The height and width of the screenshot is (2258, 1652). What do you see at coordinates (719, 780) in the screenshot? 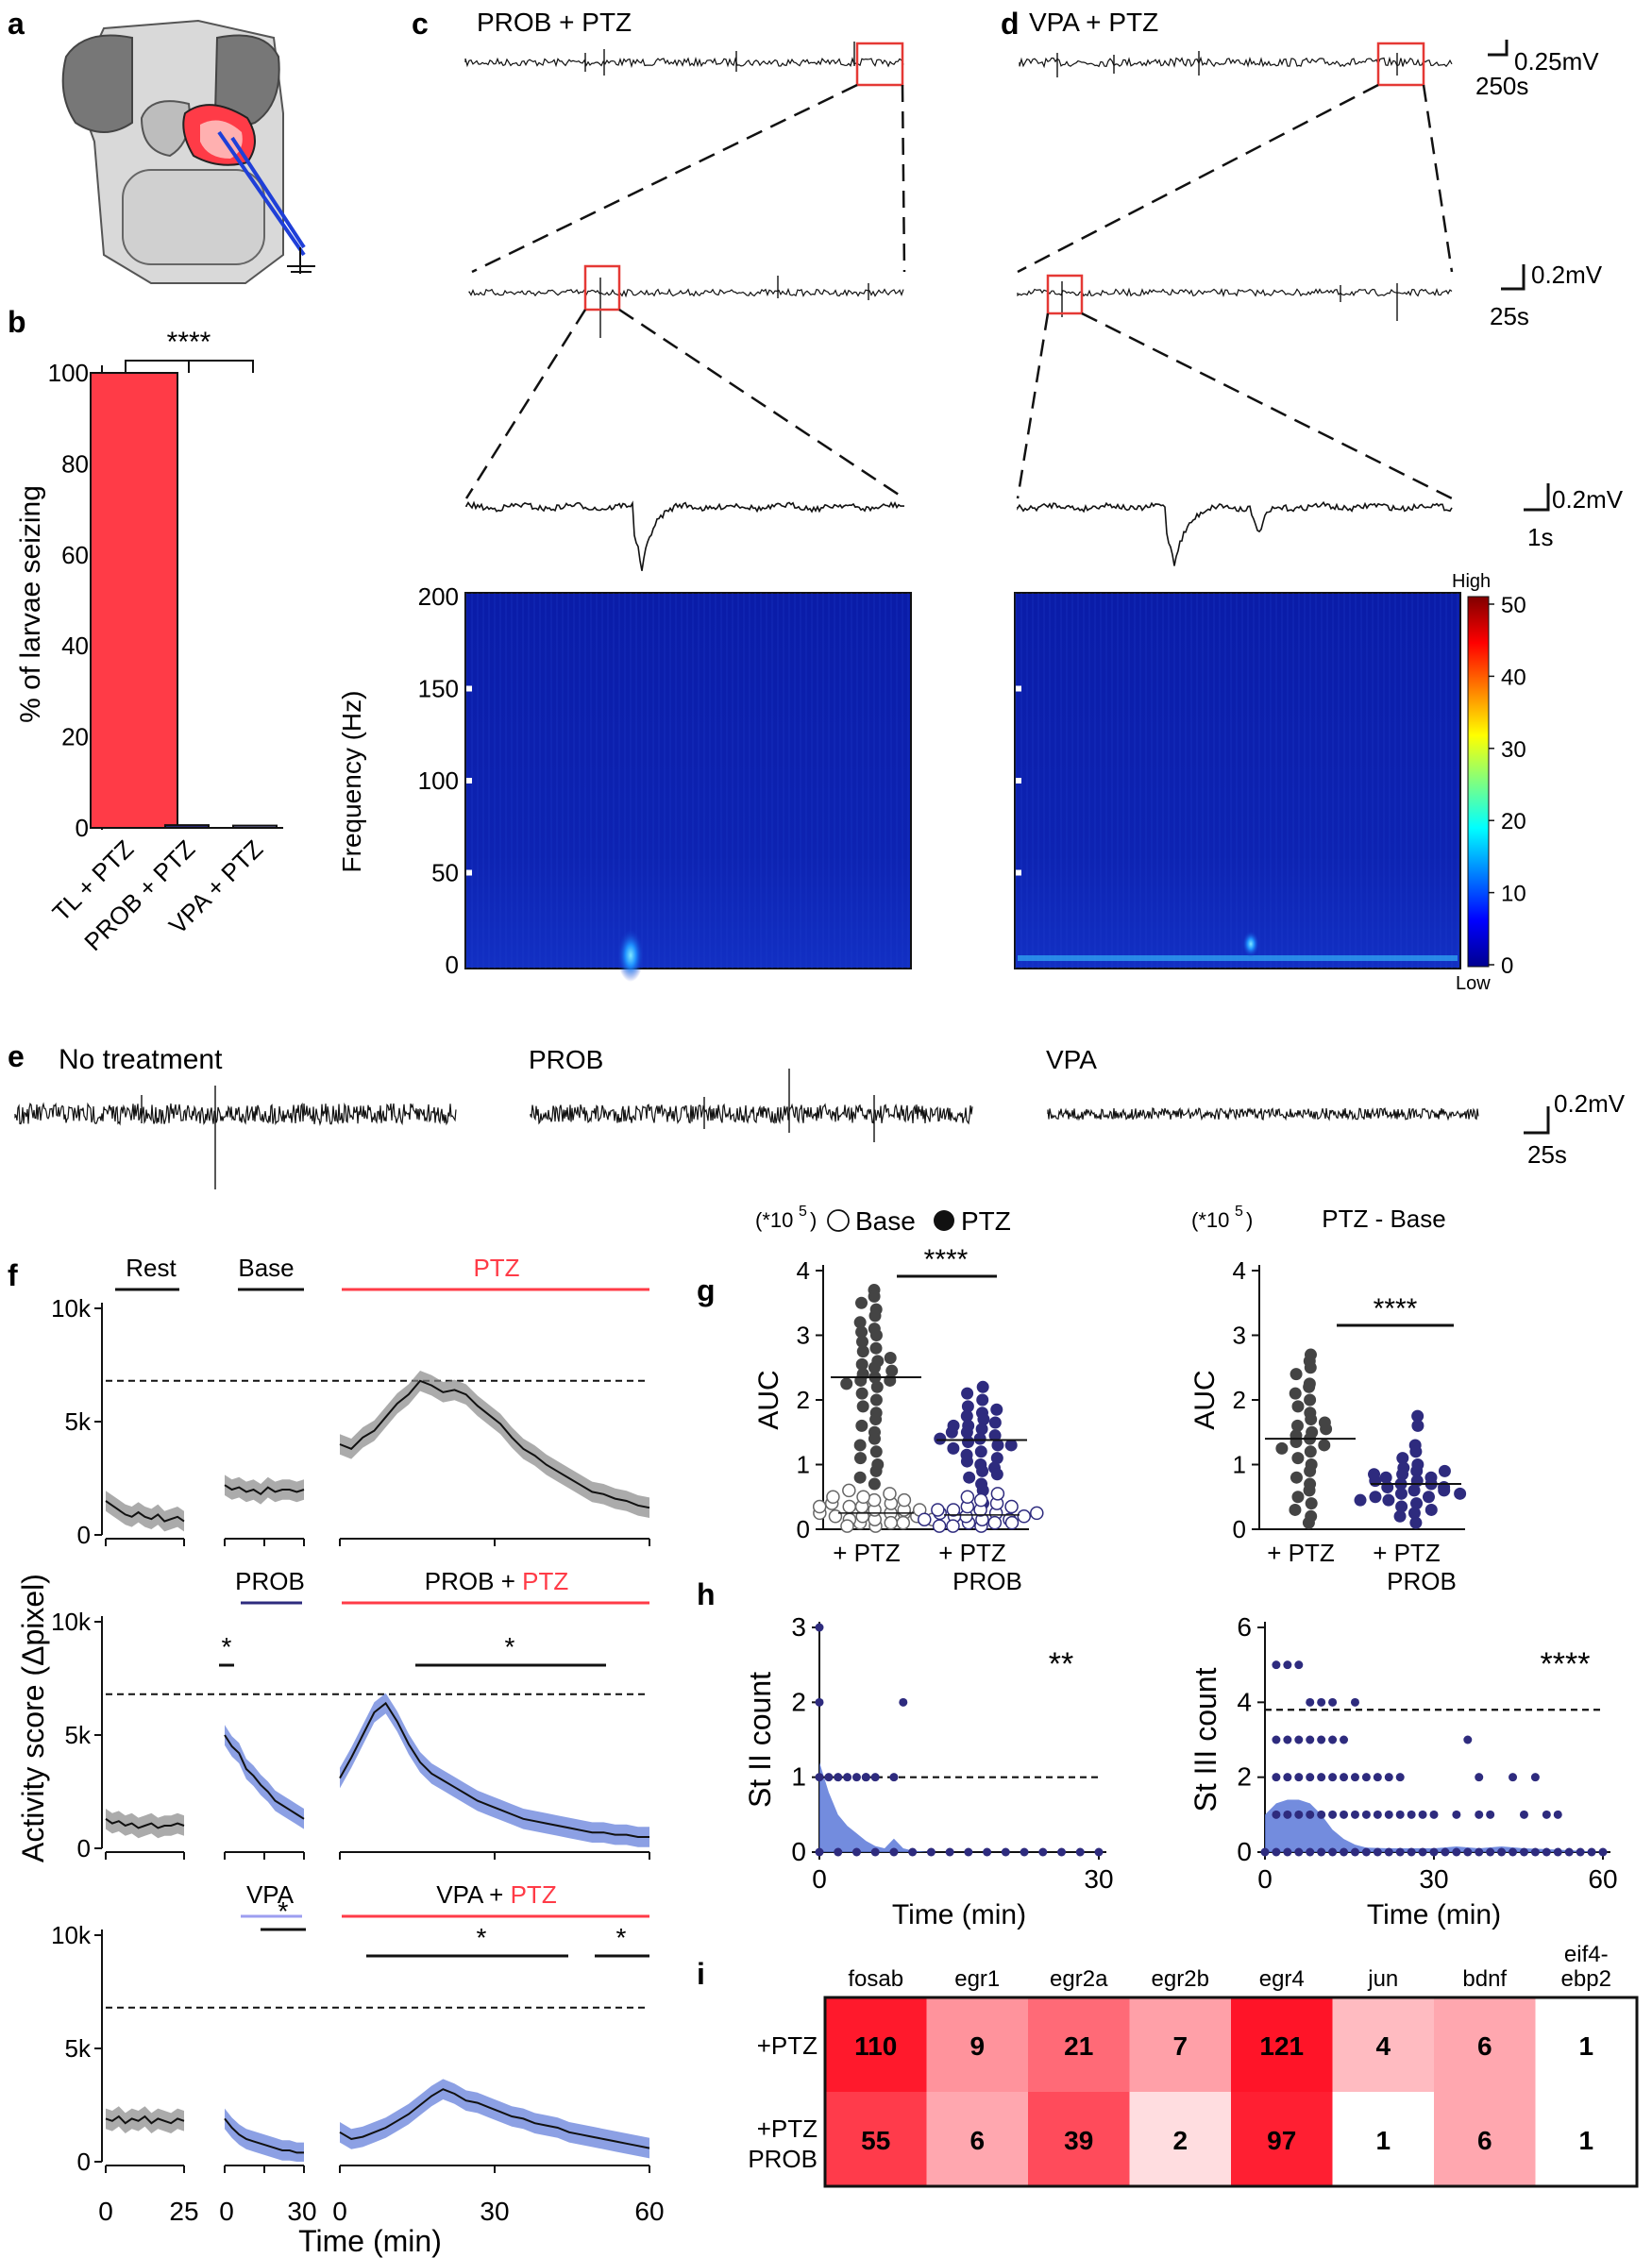
I see `spectrogram-yticks: 0 50 100 150 200` at bounding box center [719, 780].